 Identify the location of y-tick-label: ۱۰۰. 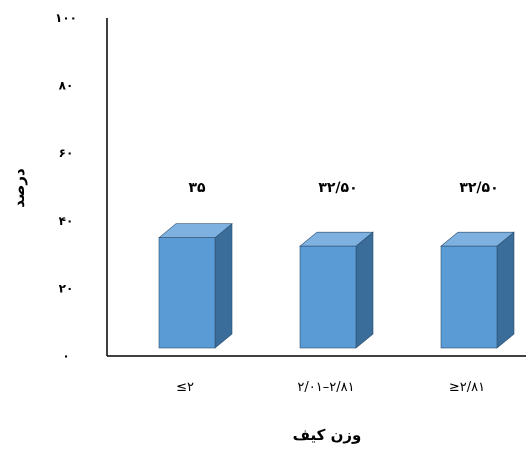
(66, 18).